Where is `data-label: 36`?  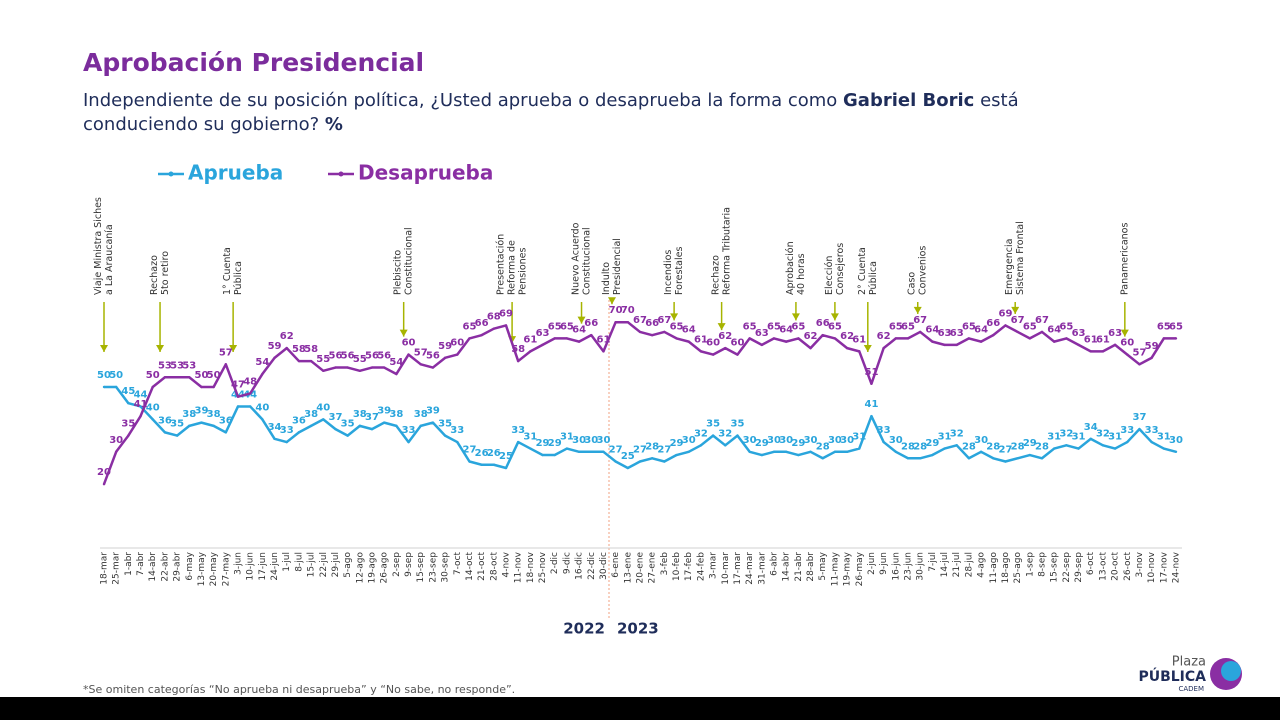
data-label: 36 is located at coordinates (299, 420).